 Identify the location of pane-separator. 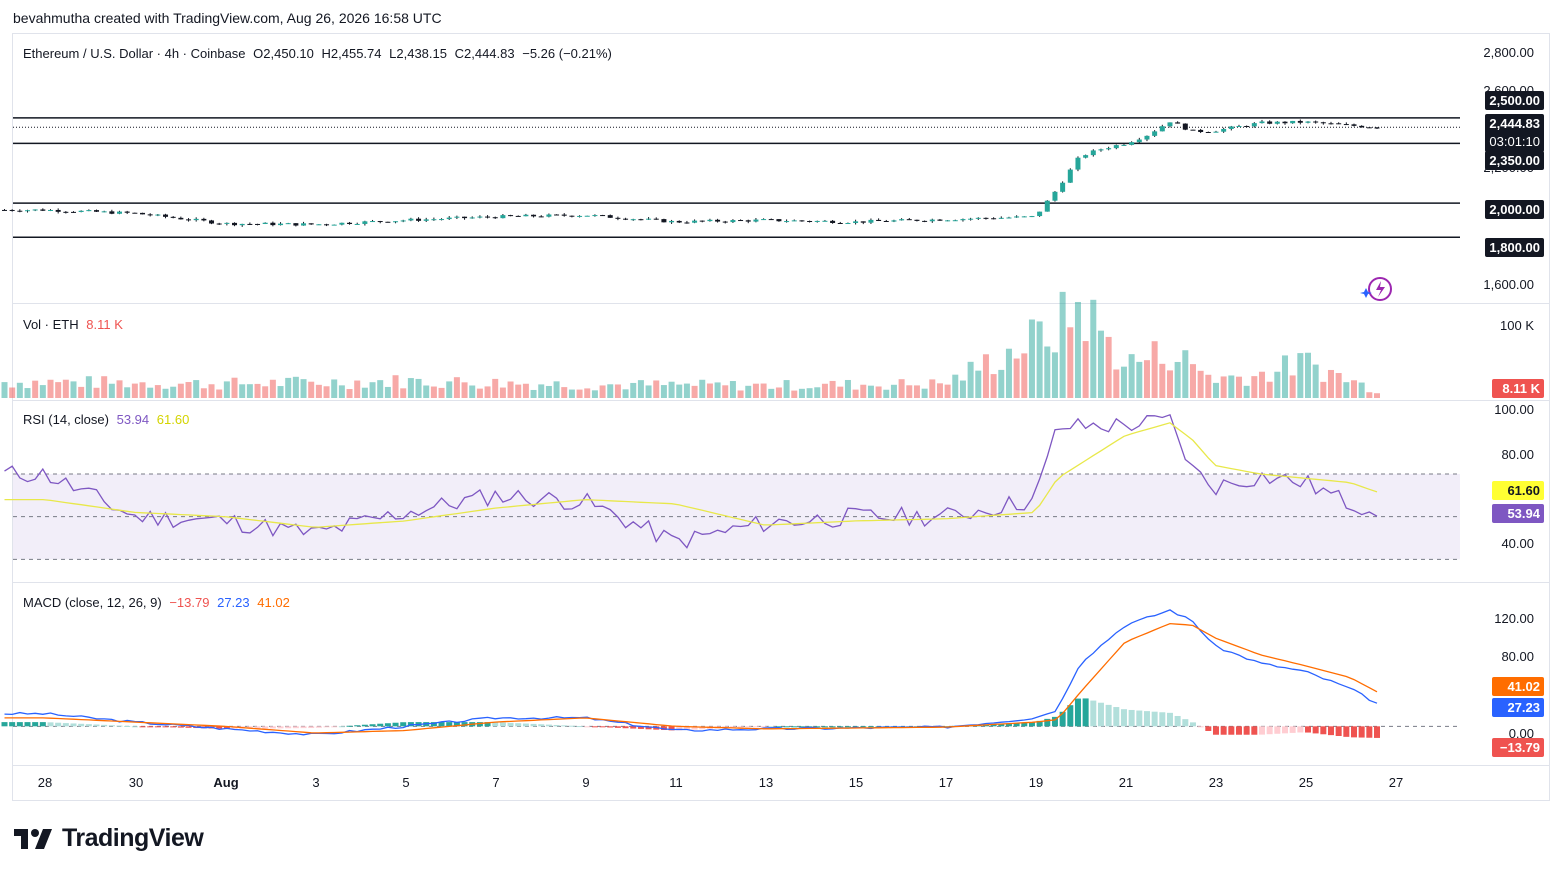
(781, 582).